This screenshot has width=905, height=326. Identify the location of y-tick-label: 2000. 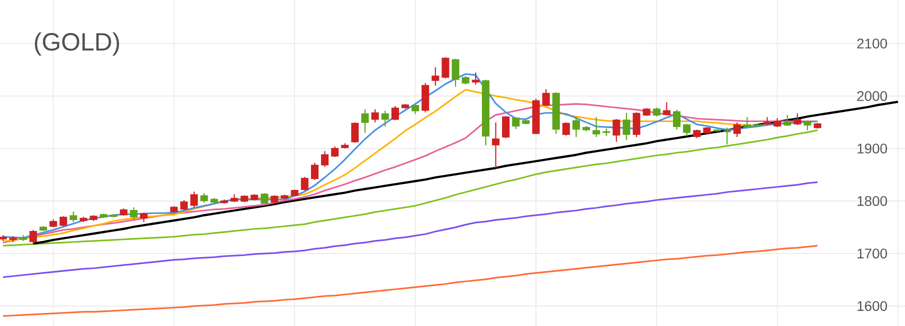
(872, 96).